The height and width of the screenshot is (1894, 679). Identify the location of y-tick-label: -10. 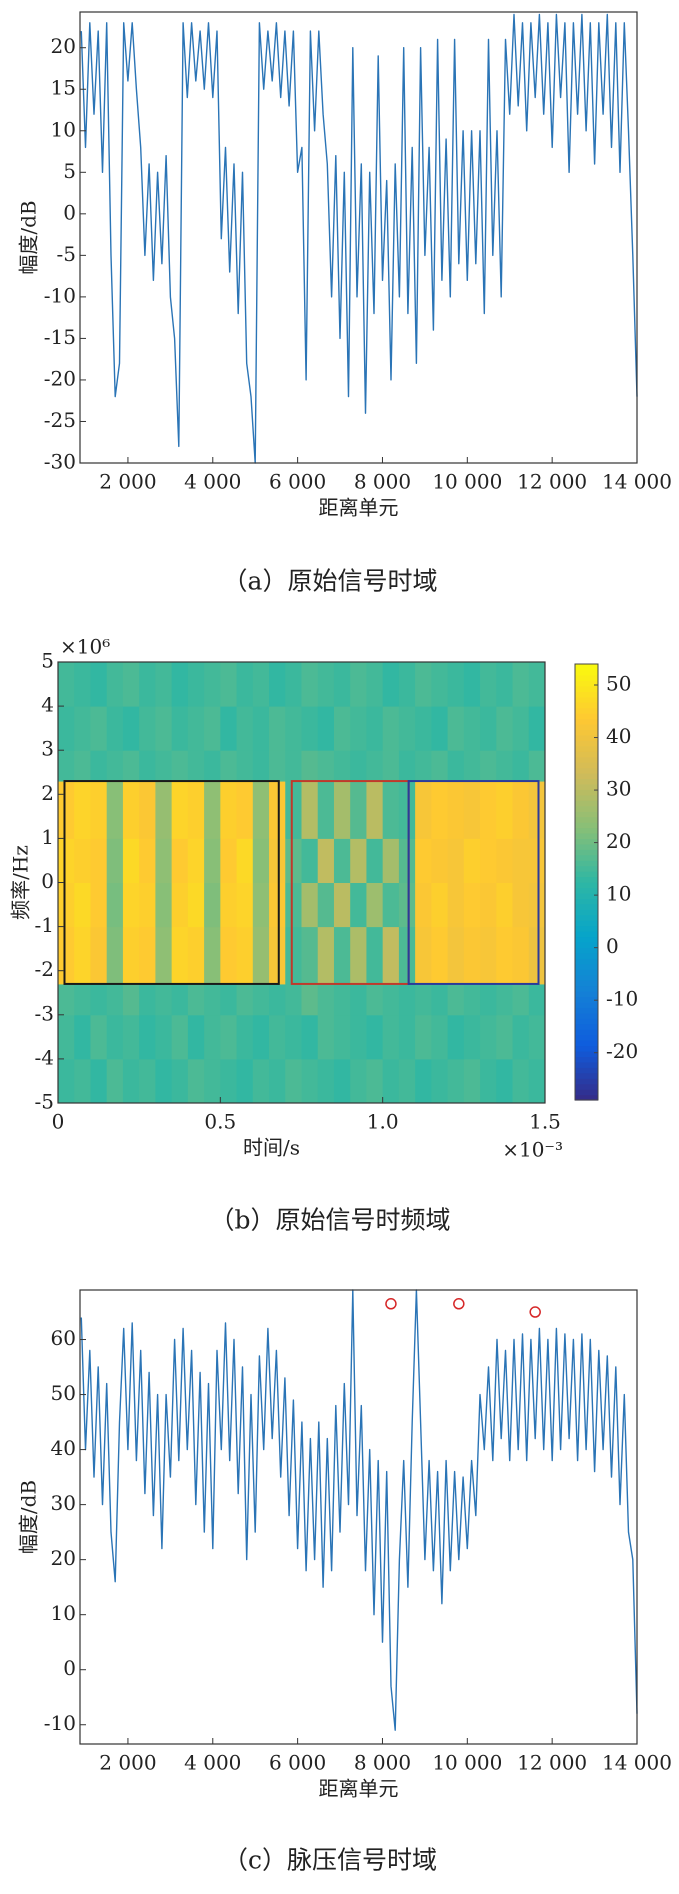
(60, 295).